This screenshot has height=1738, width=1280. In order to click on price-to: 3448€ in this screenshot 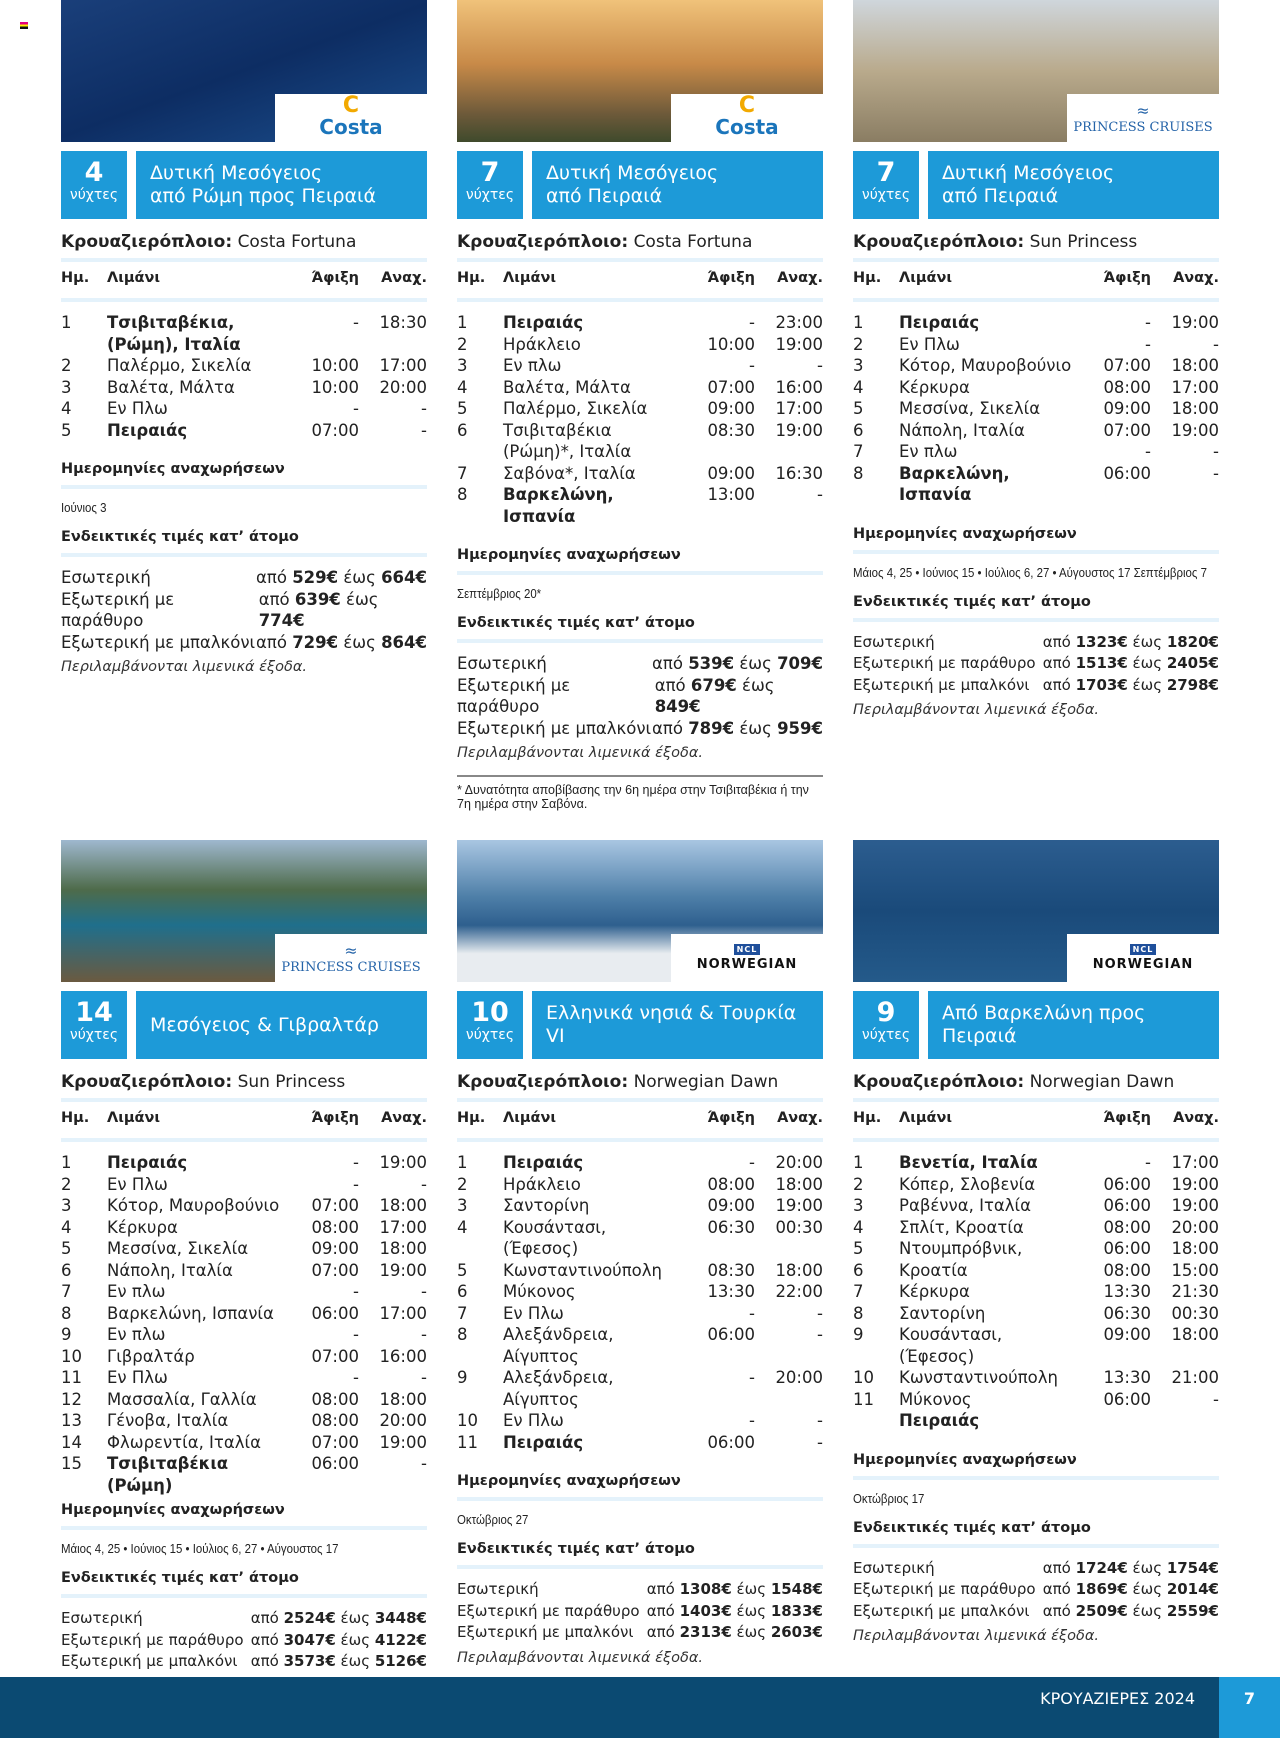, I will do `click(400, 1618)`.